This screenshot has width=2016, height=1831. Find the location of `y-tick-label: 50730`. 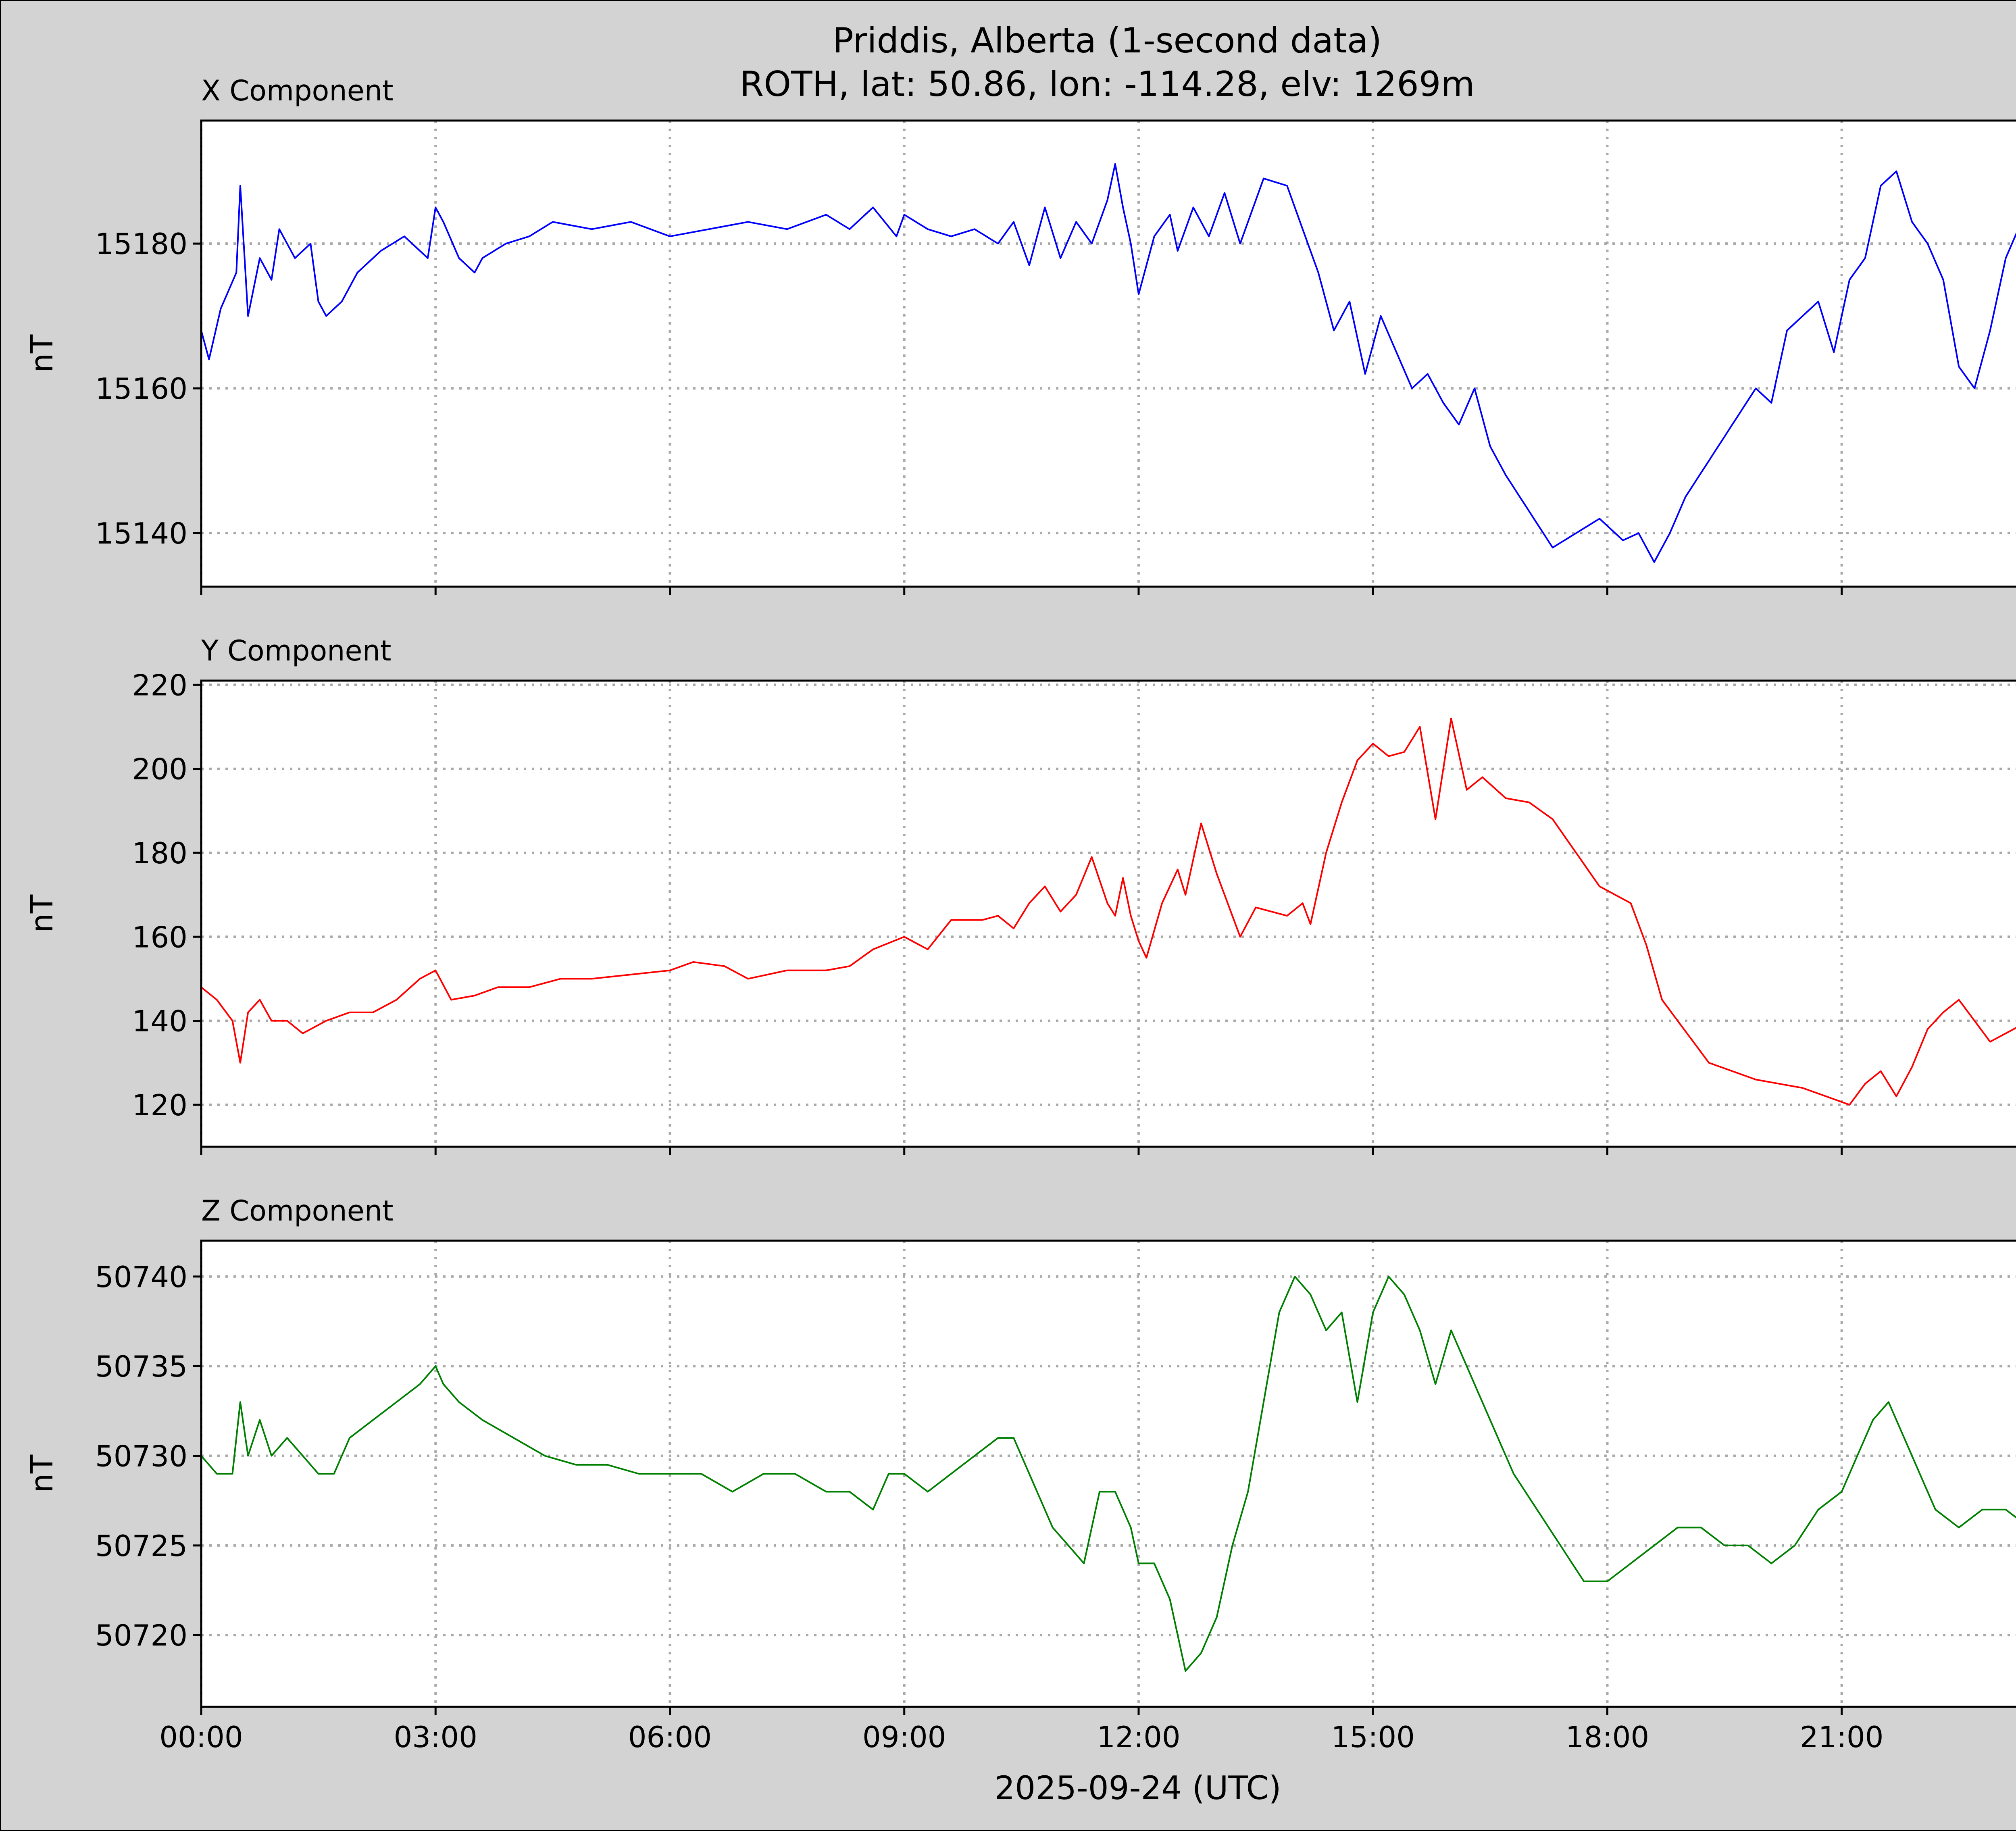

y-tick-label: 50730 is located at coordinates (141, 1456).